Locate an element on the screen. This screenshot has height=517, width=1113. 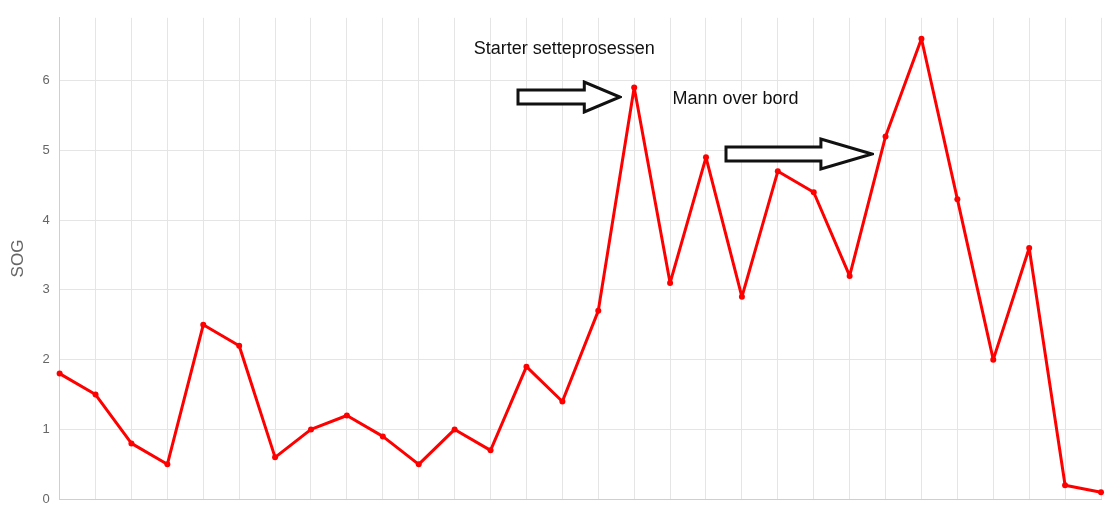
y-tick-label: 4 is located at coordinates (46, 219).